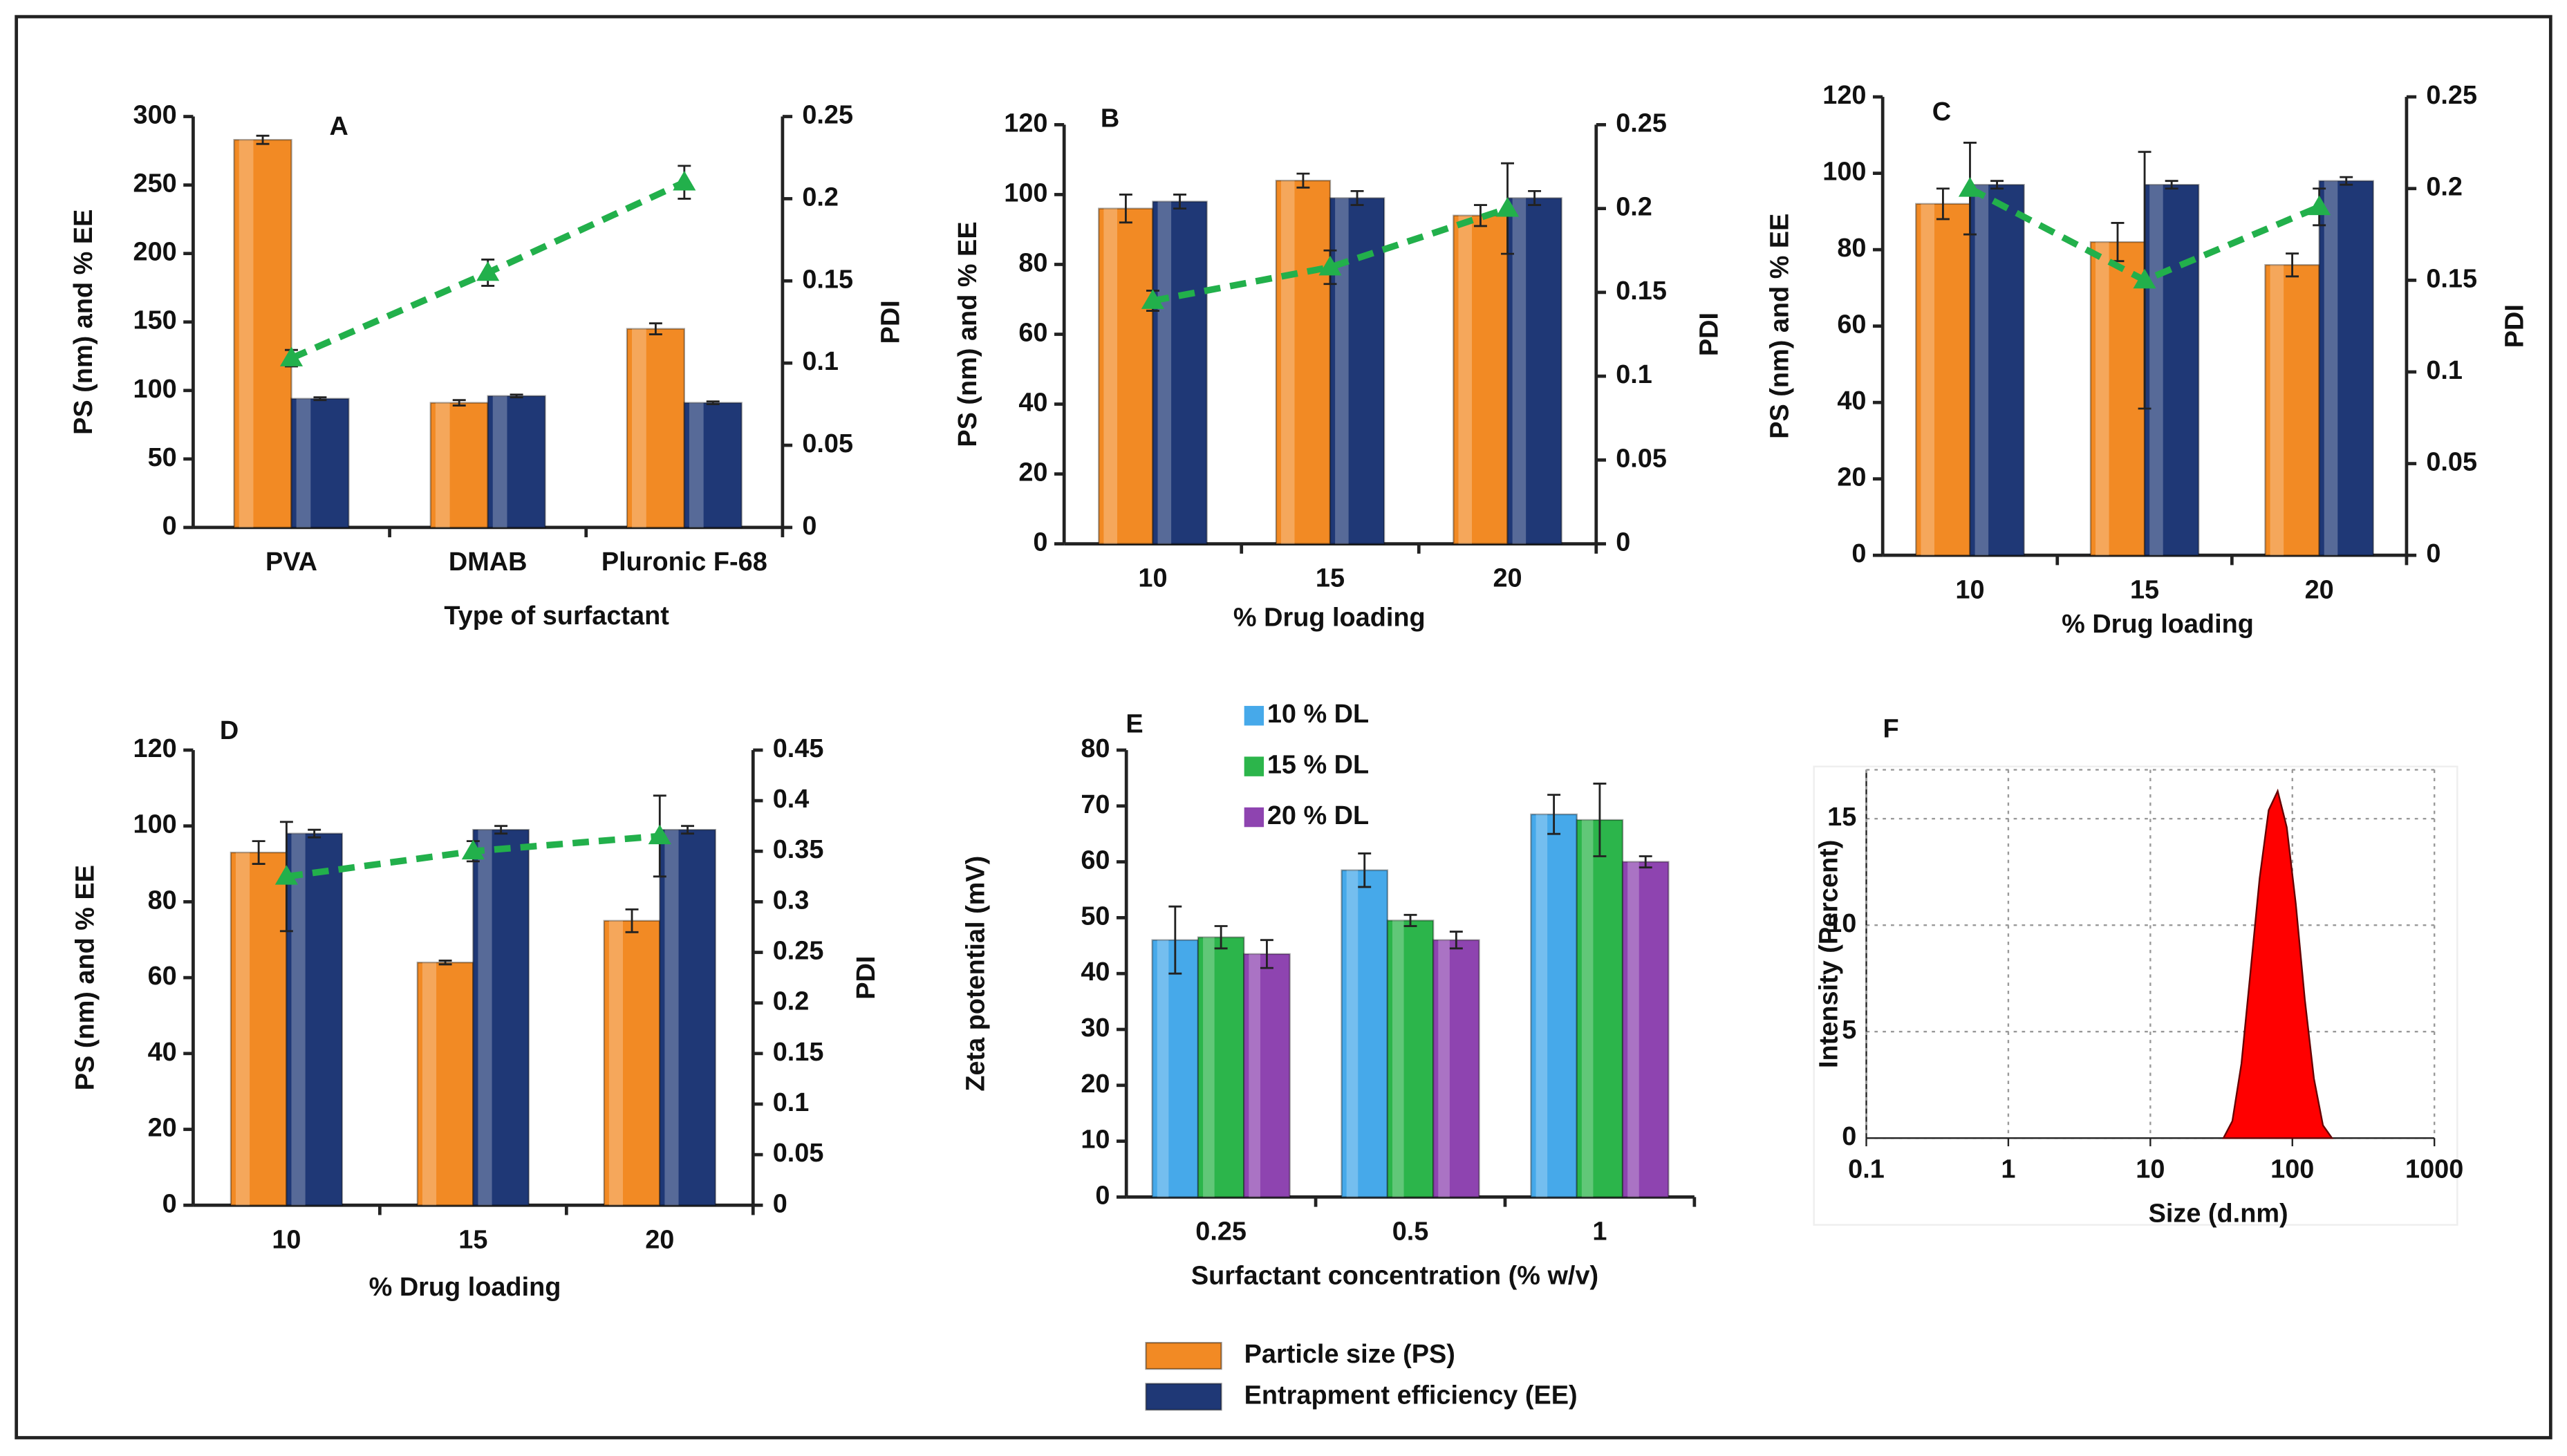 The image size is (2567, 1456). What do you see at coordinates (489, 562) in the screenshot?
I see `x-tick-label: DMAB` at bounding box center [489, 562].